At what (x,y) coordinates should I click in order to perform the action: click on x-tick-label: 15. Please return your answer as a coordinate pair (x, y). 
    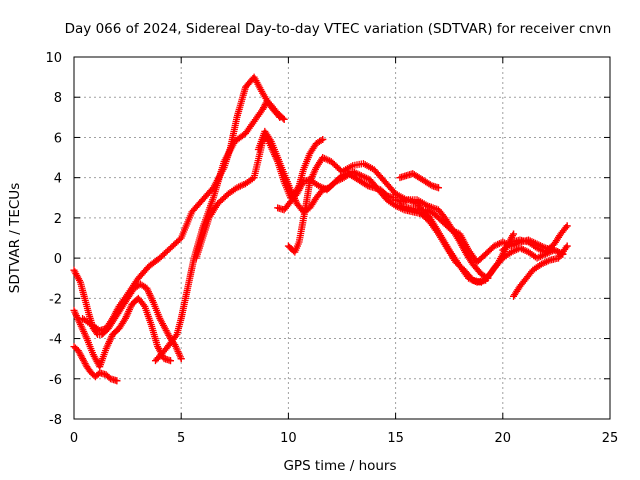
    Looking at the image, I should click on (395, 438).